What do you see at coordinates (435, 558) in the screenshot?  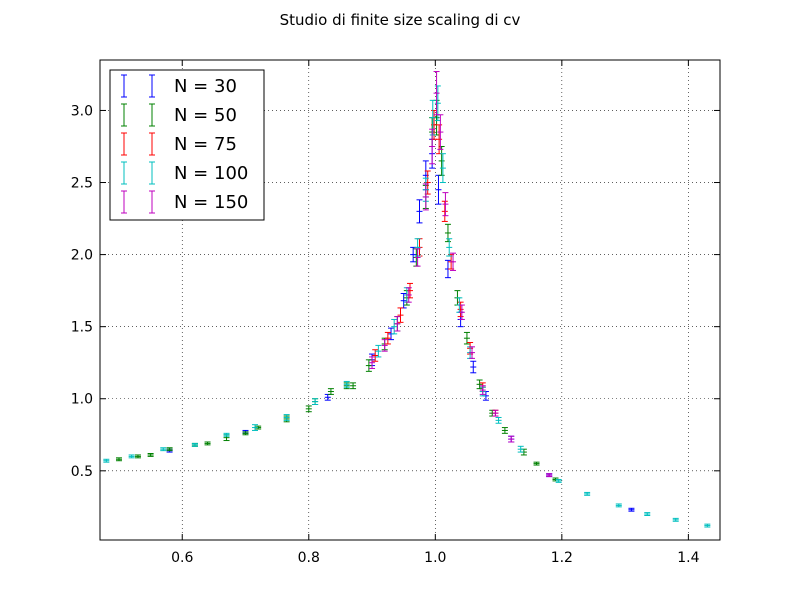 I see `x-tick-label: 1.0` at bounding box center [435, 558].